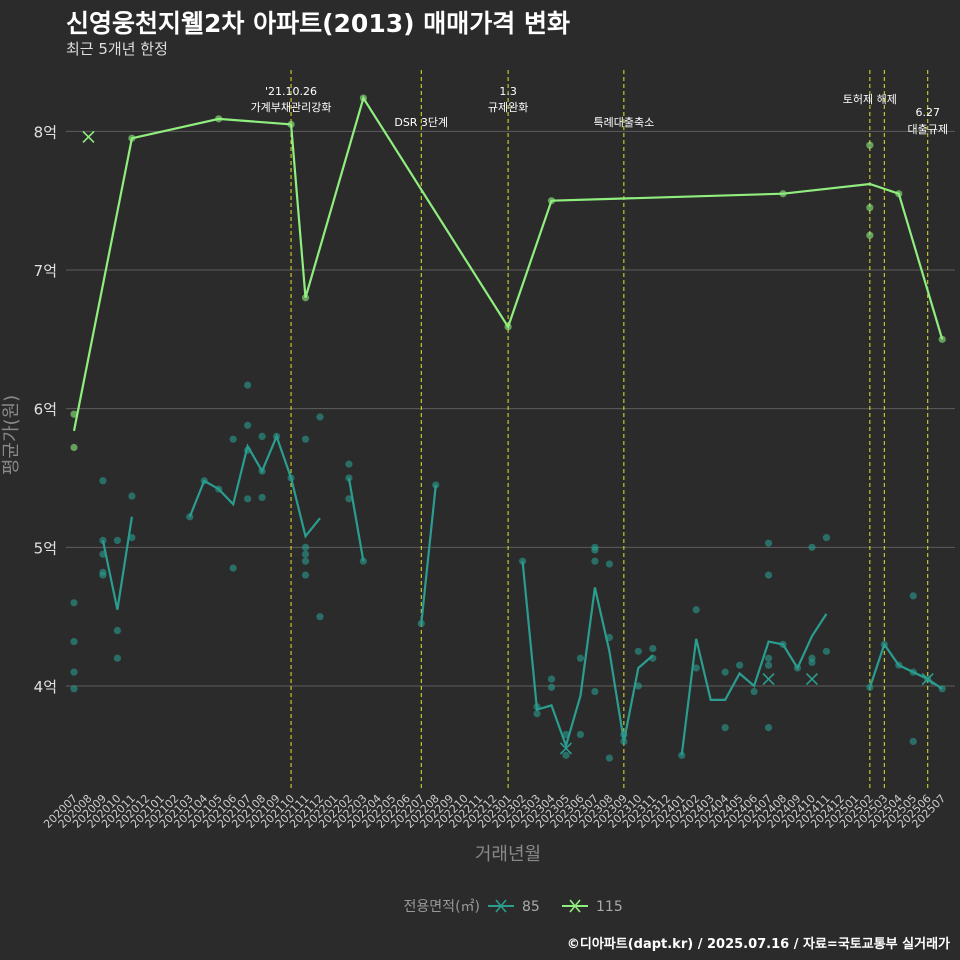  I want to click on y-tick-label: 7억, so click(45, 271).